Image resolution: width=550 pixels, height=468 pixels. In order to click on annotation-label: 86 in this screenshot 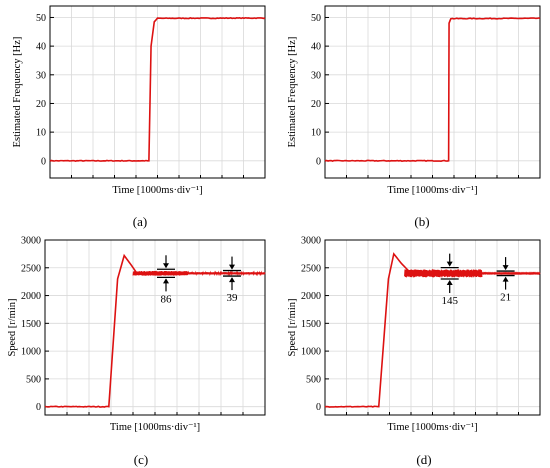, I will do `click(167, 299)`.